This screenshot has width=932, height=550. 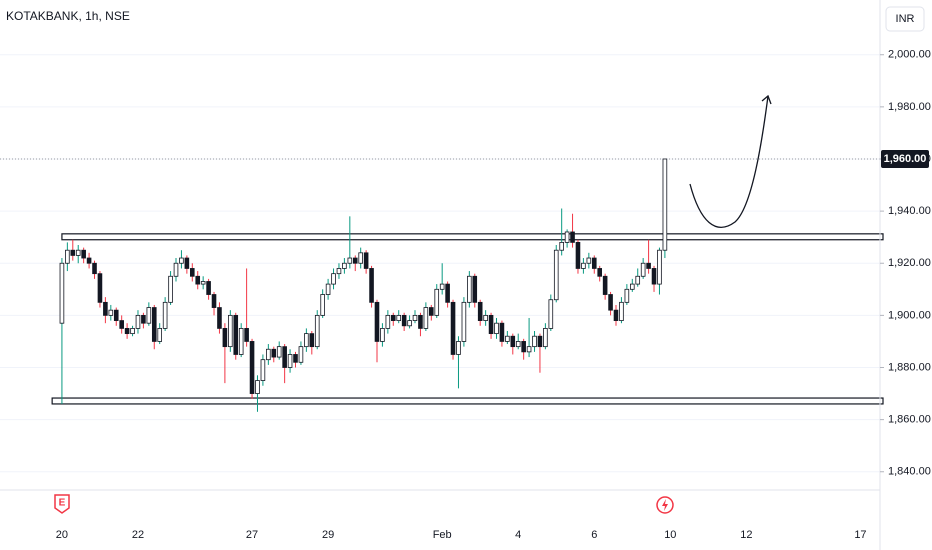 I want to click on y-tick-label: 1,880.00, so click(x=909, y=367).